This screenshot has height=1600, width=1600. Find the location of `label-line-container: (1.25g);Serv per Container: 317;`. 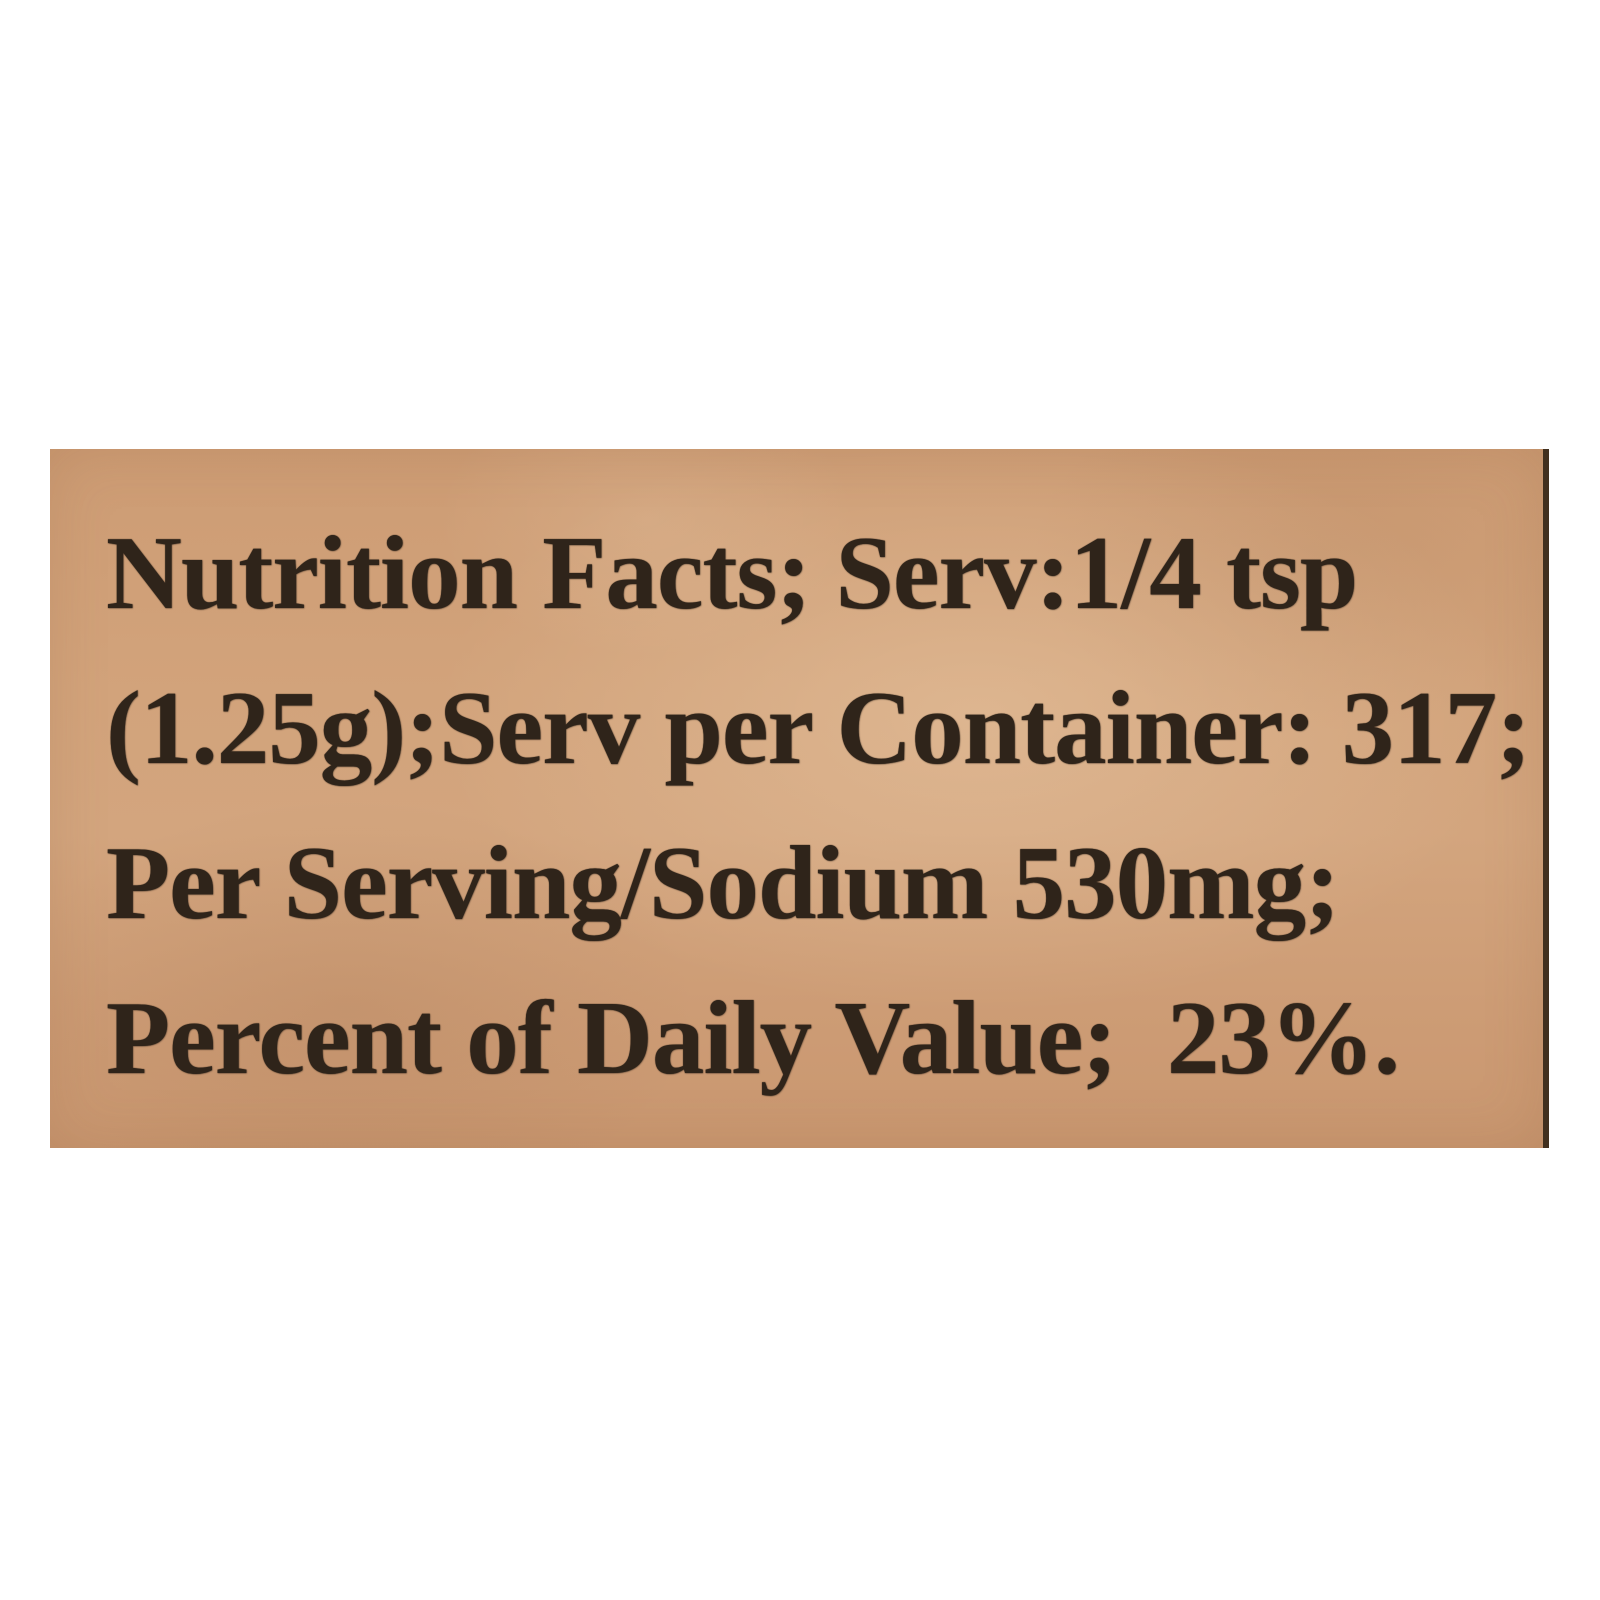

label-line-container: (1.25g);Serv per Container: 317; is located at coordinates (818, 727).